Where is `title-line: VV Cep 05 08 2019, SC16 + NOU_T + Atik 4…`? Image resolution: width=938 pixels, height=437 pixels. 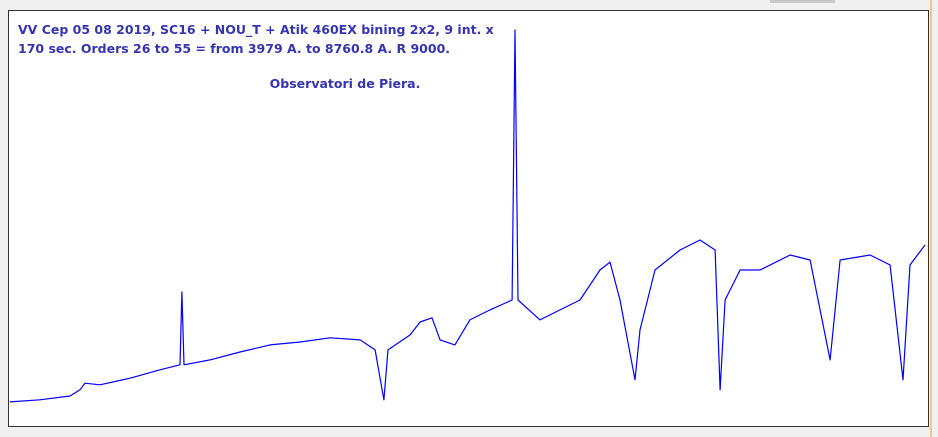
title-line: VV Cep 05 08 2019, SC16 + NOU_T + Atik 4… is located at coordinates (256, 30).